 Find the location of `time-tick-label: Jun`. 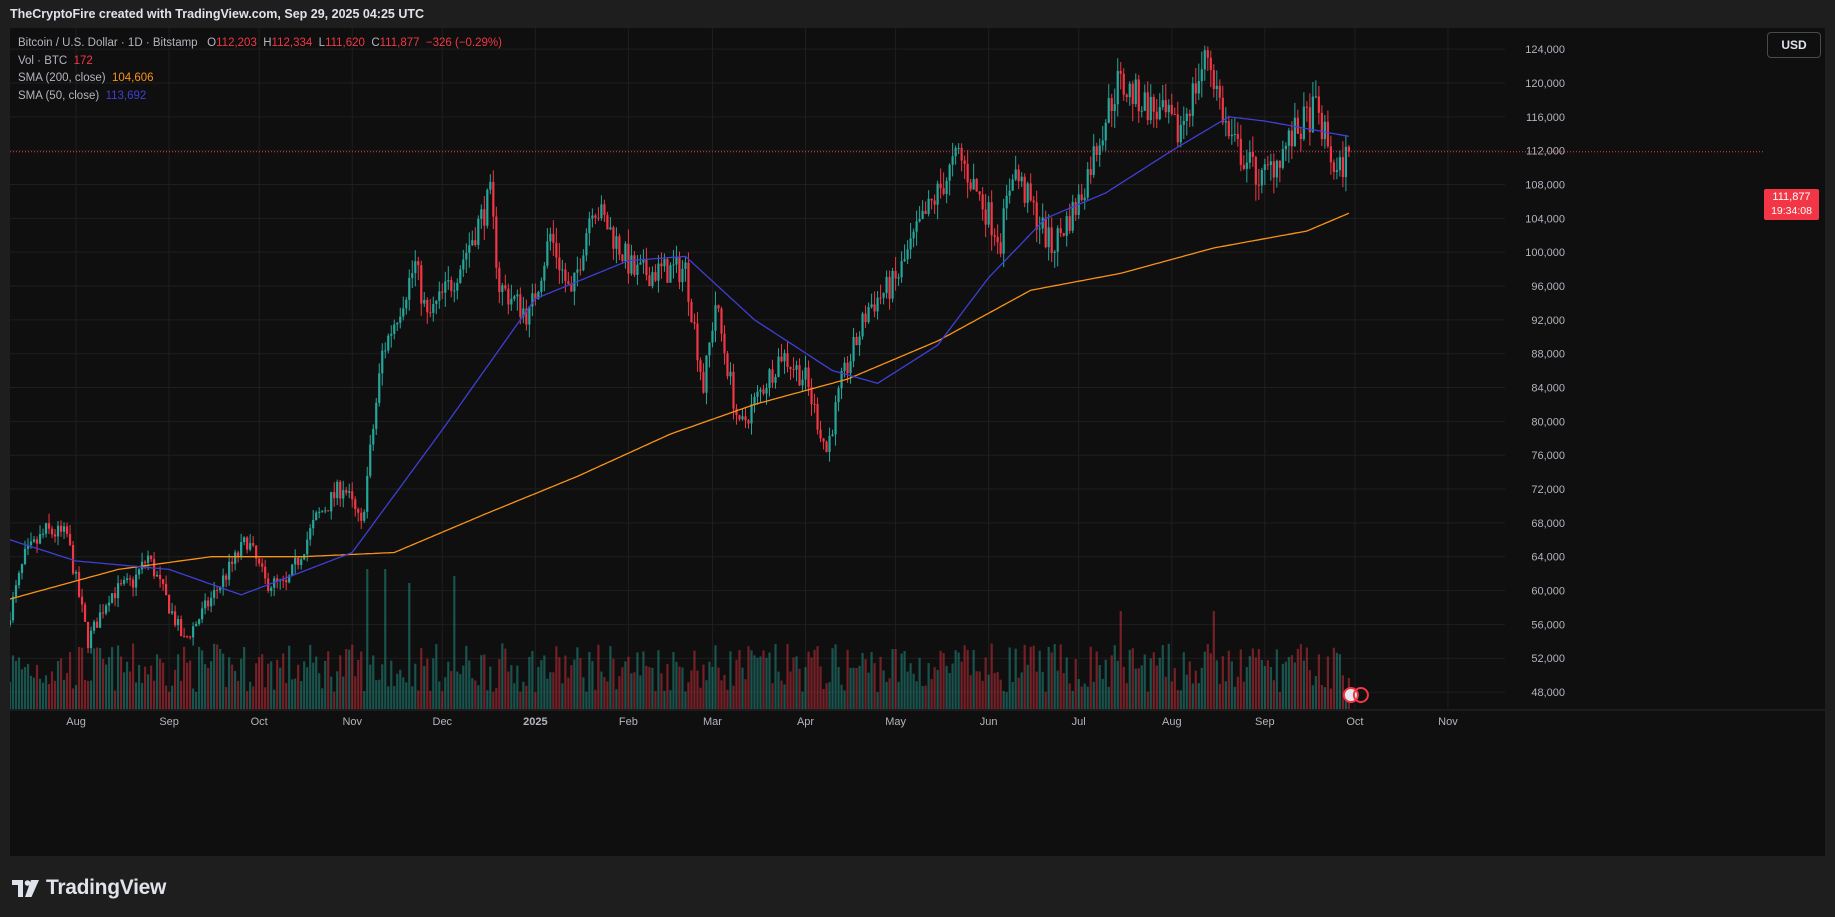

time-tick-label: Jun is located at coordinates (989, 722).